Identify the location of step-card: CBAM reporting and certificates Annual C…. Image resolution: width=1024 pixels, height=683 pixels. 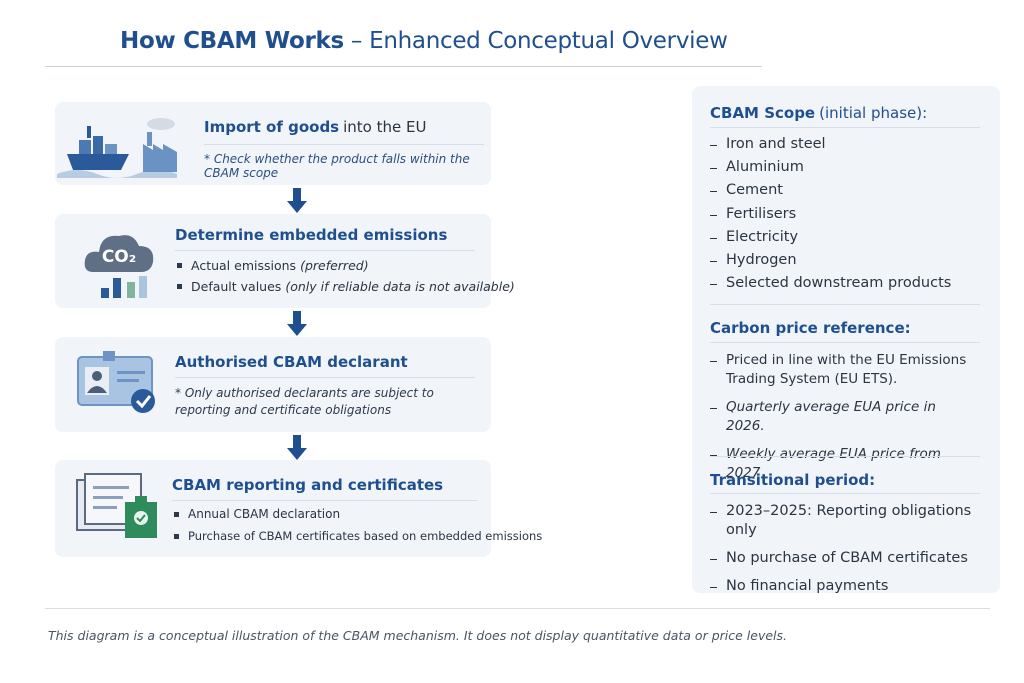
(298, 508).